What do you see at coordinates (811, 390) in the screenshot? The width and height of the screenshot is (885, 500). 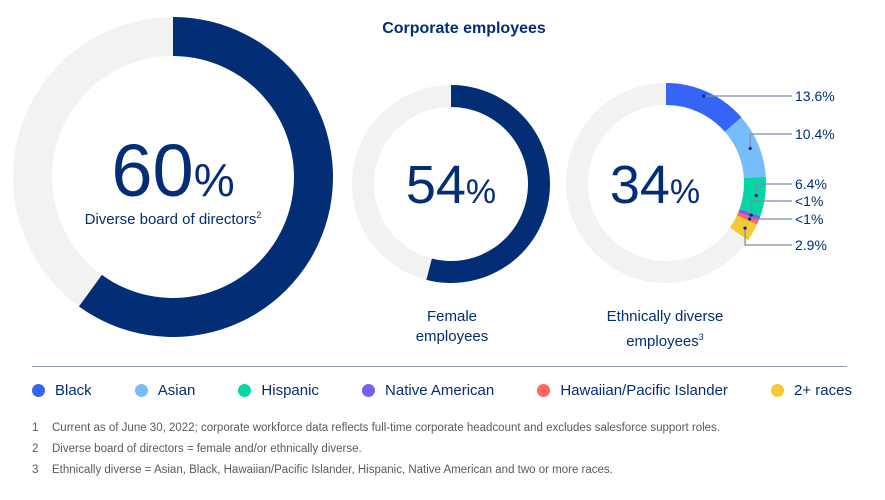 I see `legend-item-two-plus-races: 2+ races` at bounding box center [811, 390].